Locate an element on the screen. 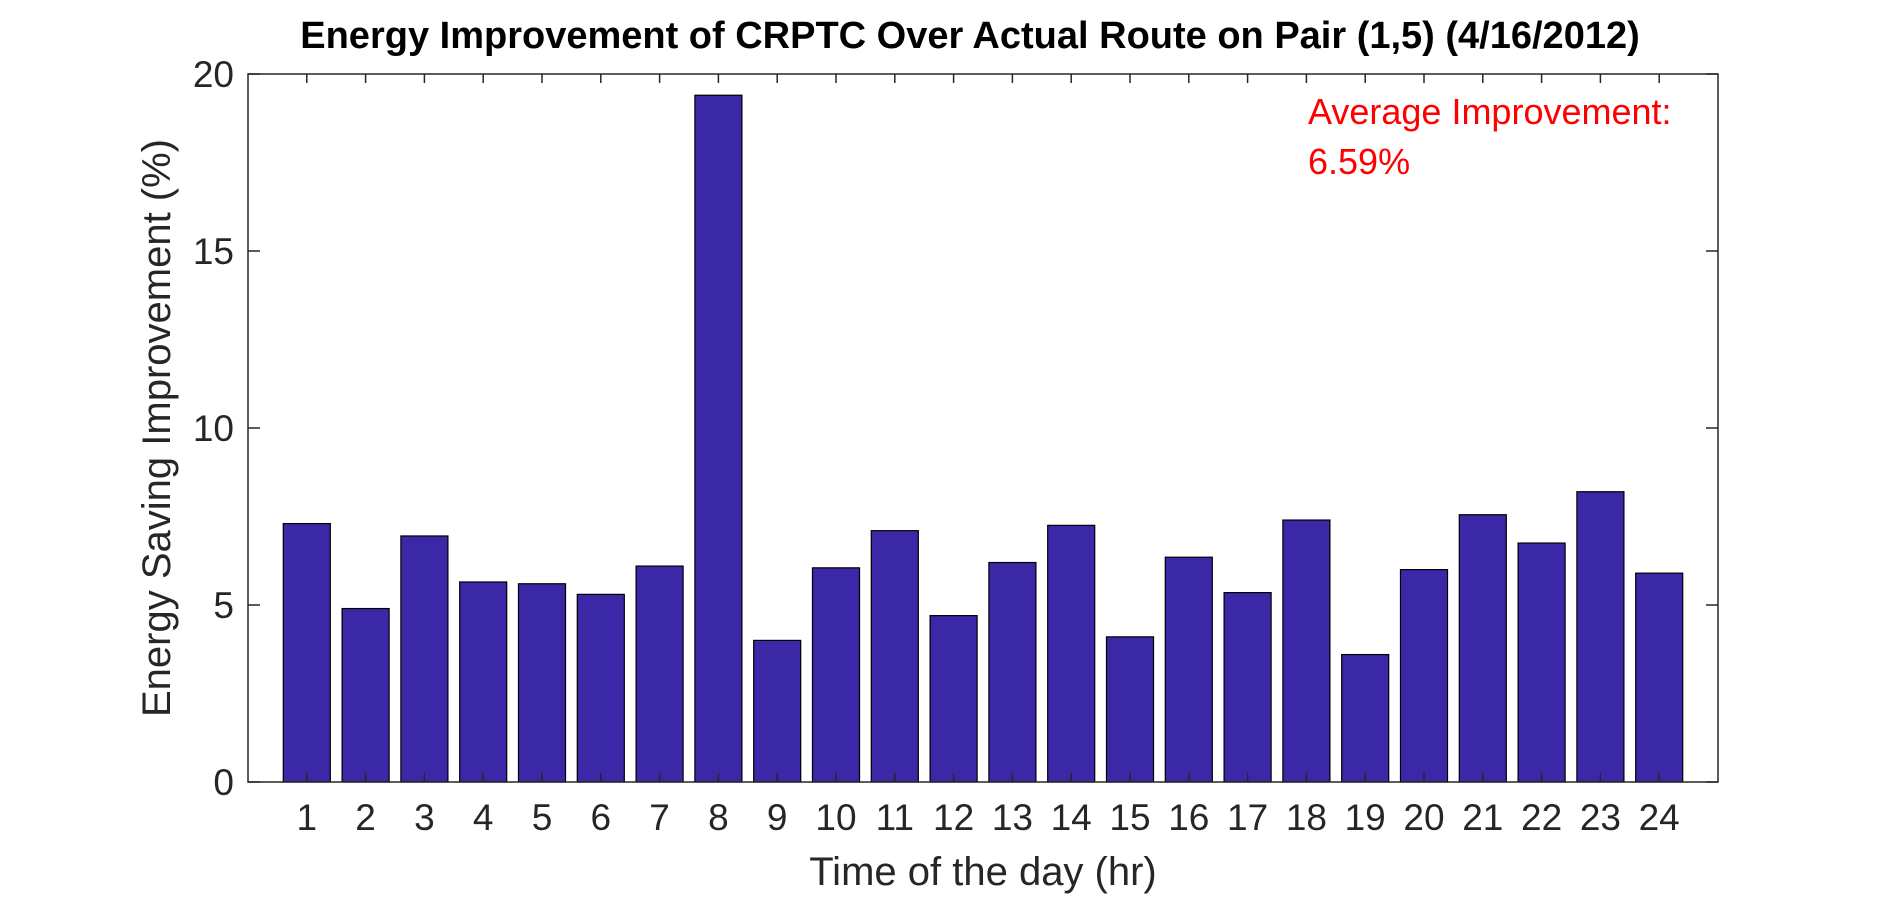 Image resolution: width=1880 pixels, height=899 pixels. x-tick-label-5: 5 is located at coordinates (542, 817).